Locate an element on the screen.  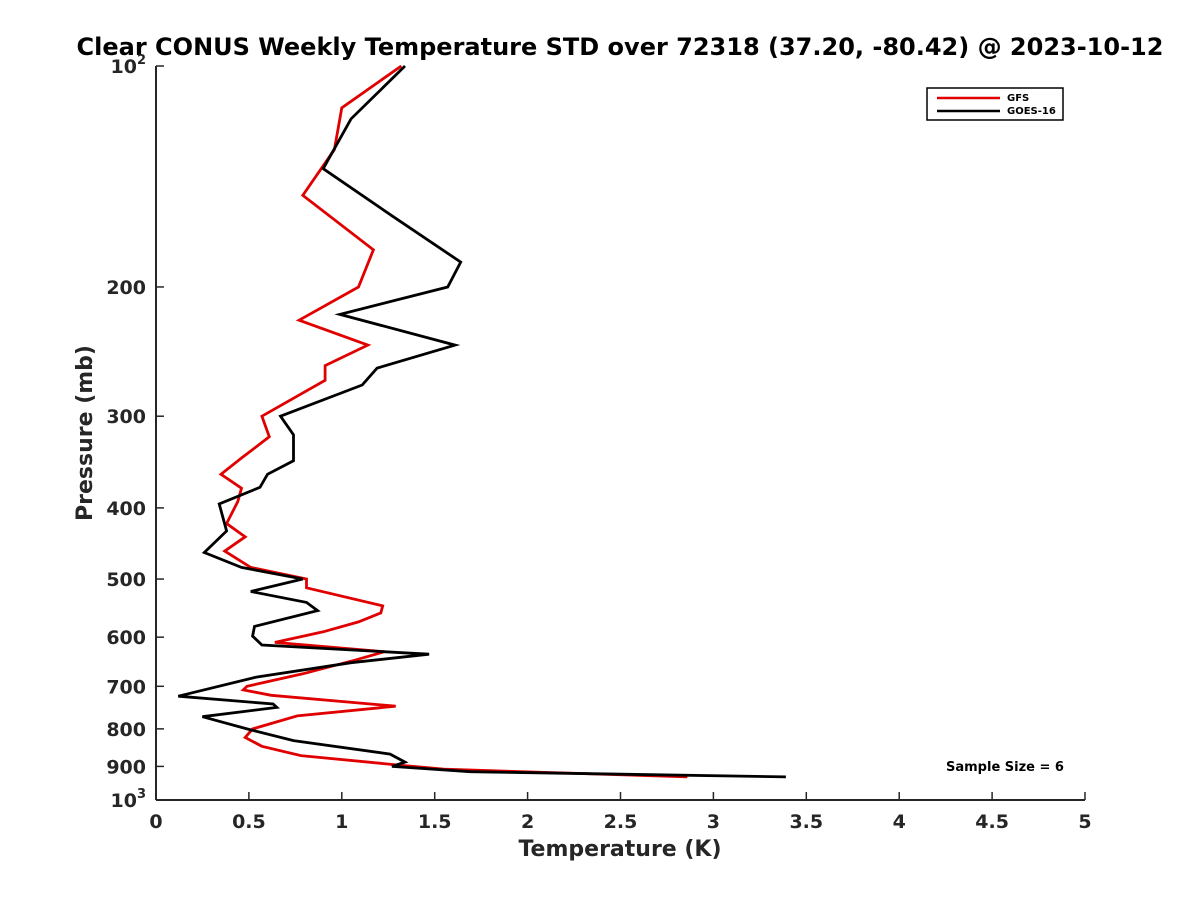
y-tick-label: 10² is located at coordinates (129, 65).